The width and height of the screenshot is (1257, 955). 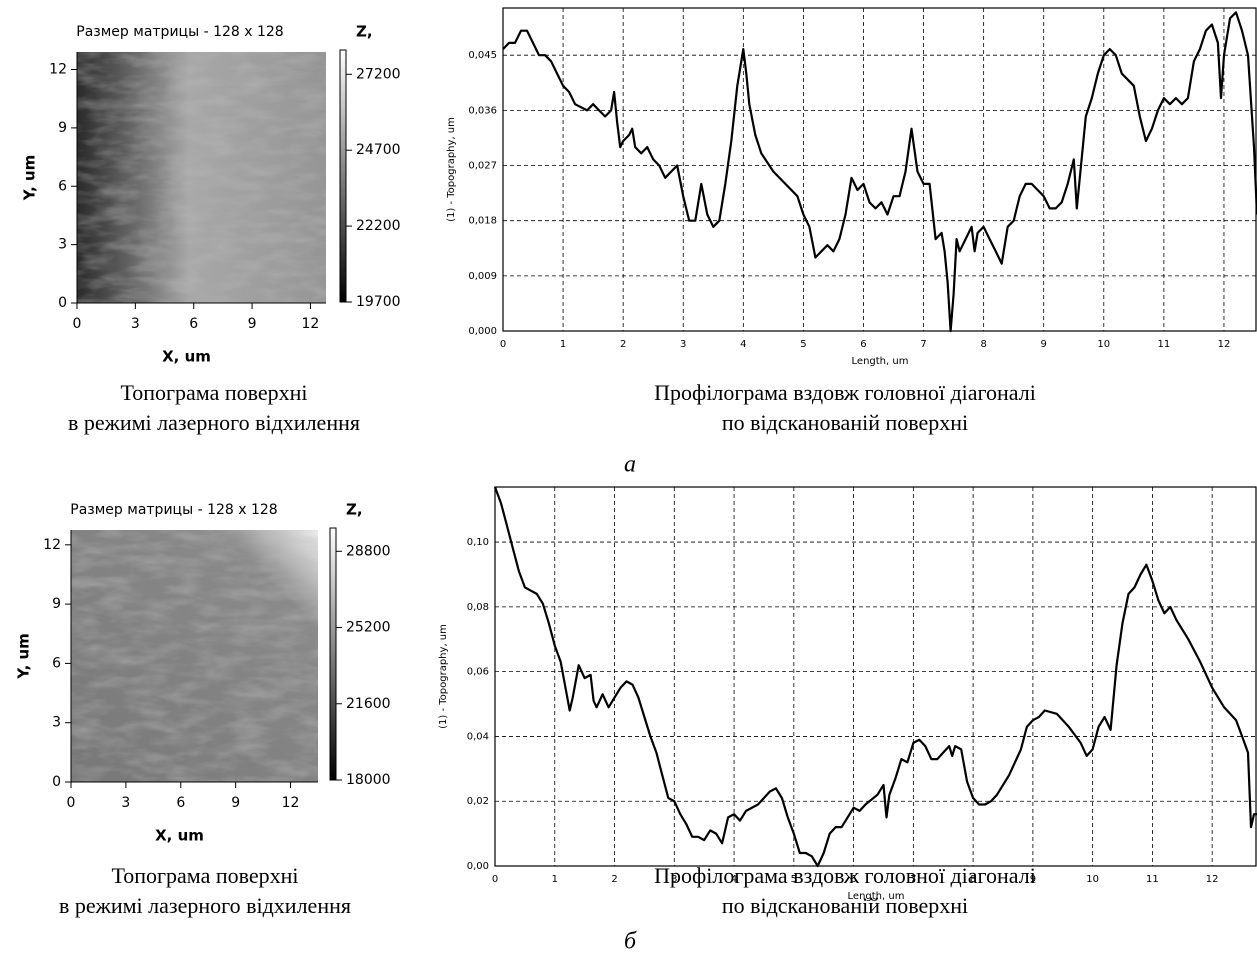 I want to click on y-tick-label: 0,009, so click(x=482, y=276).